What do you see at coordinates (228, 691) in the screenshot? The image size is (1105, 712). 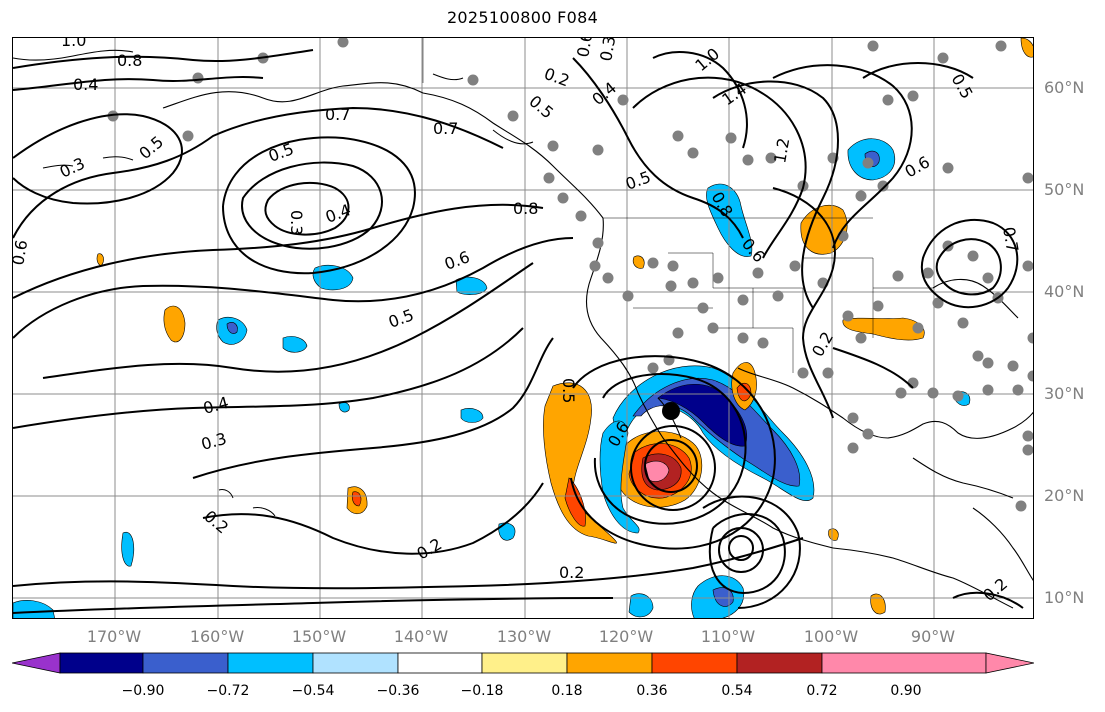 I see `colorbar-tick: −0.72` at bounding box center [228, 691].